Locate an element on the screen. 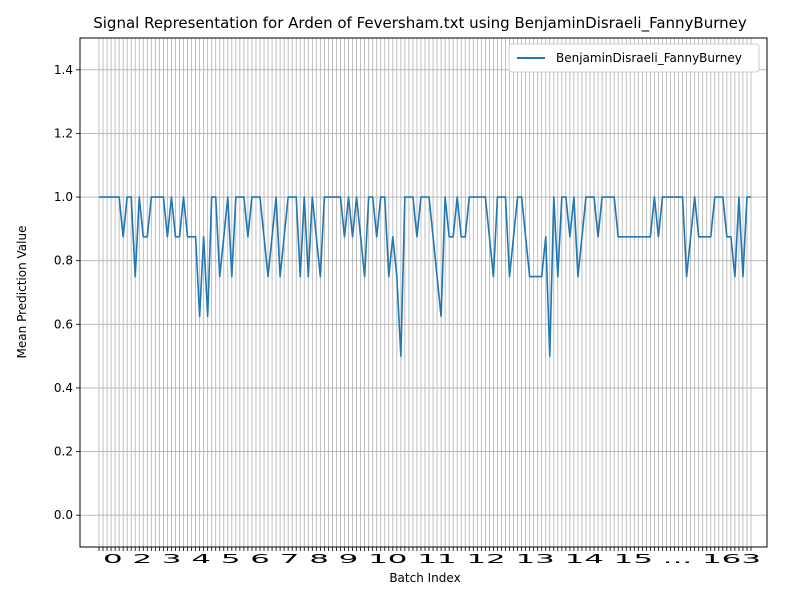 The image size is (800, 600). y-tick-label: 1.2 is located at coordinates (63, 133).